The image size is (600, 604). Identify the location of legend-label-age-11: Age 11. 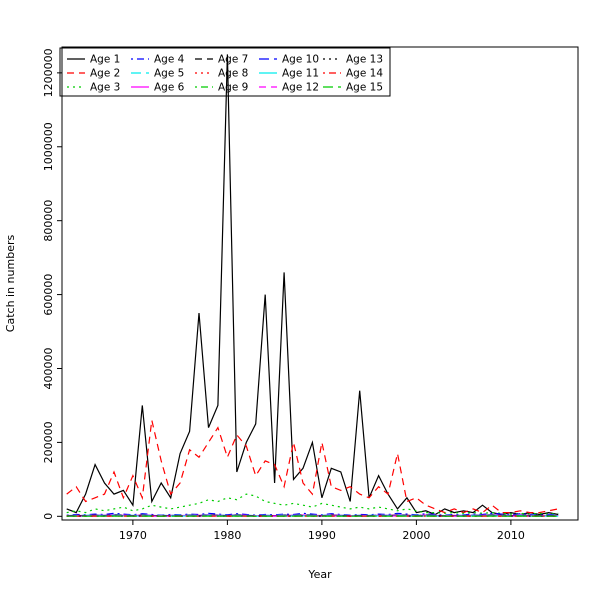
(300, 74).